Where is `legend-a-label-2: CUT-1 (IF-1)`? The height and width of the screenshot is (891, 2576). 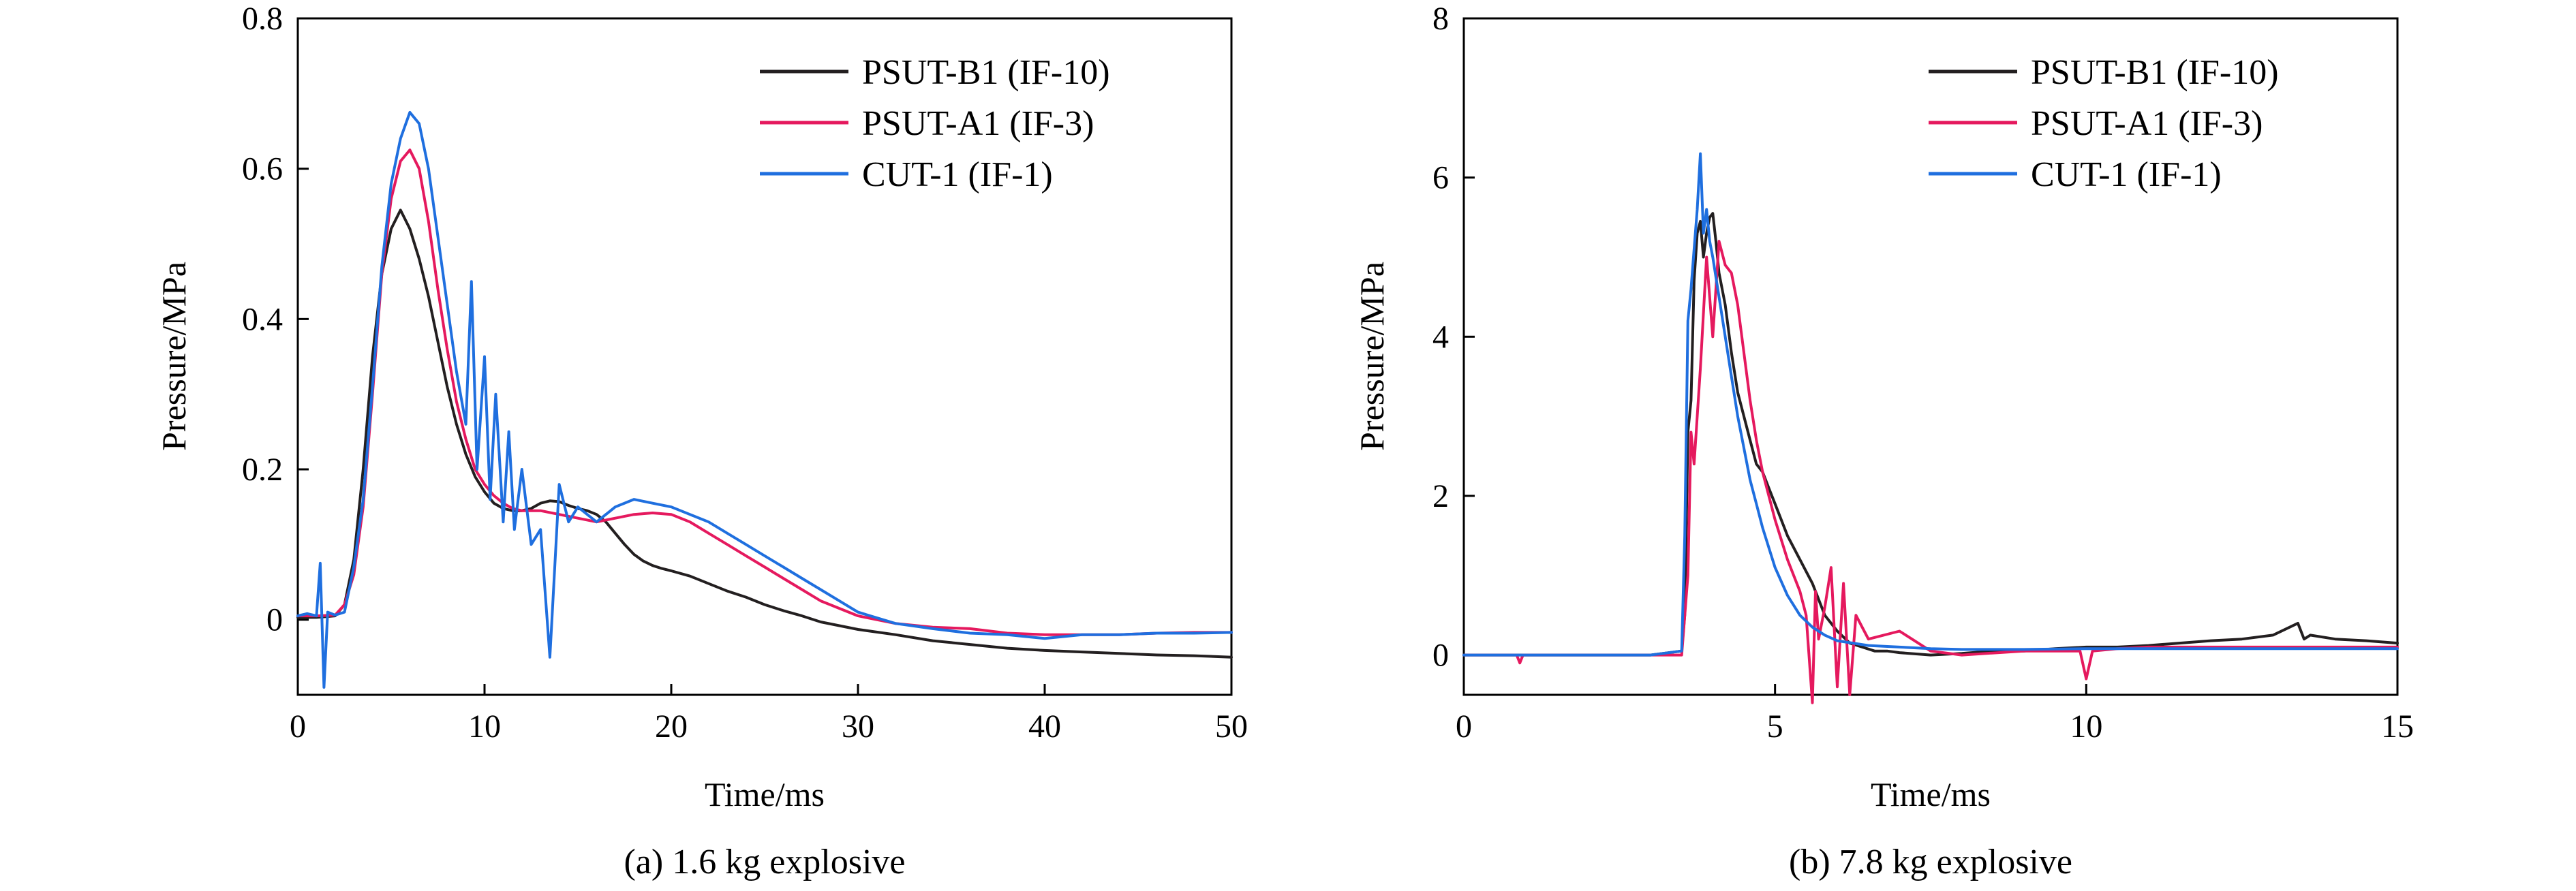
legend-a-label-2: CUT-1 (IF-1) is located at coordinates (957, 174).